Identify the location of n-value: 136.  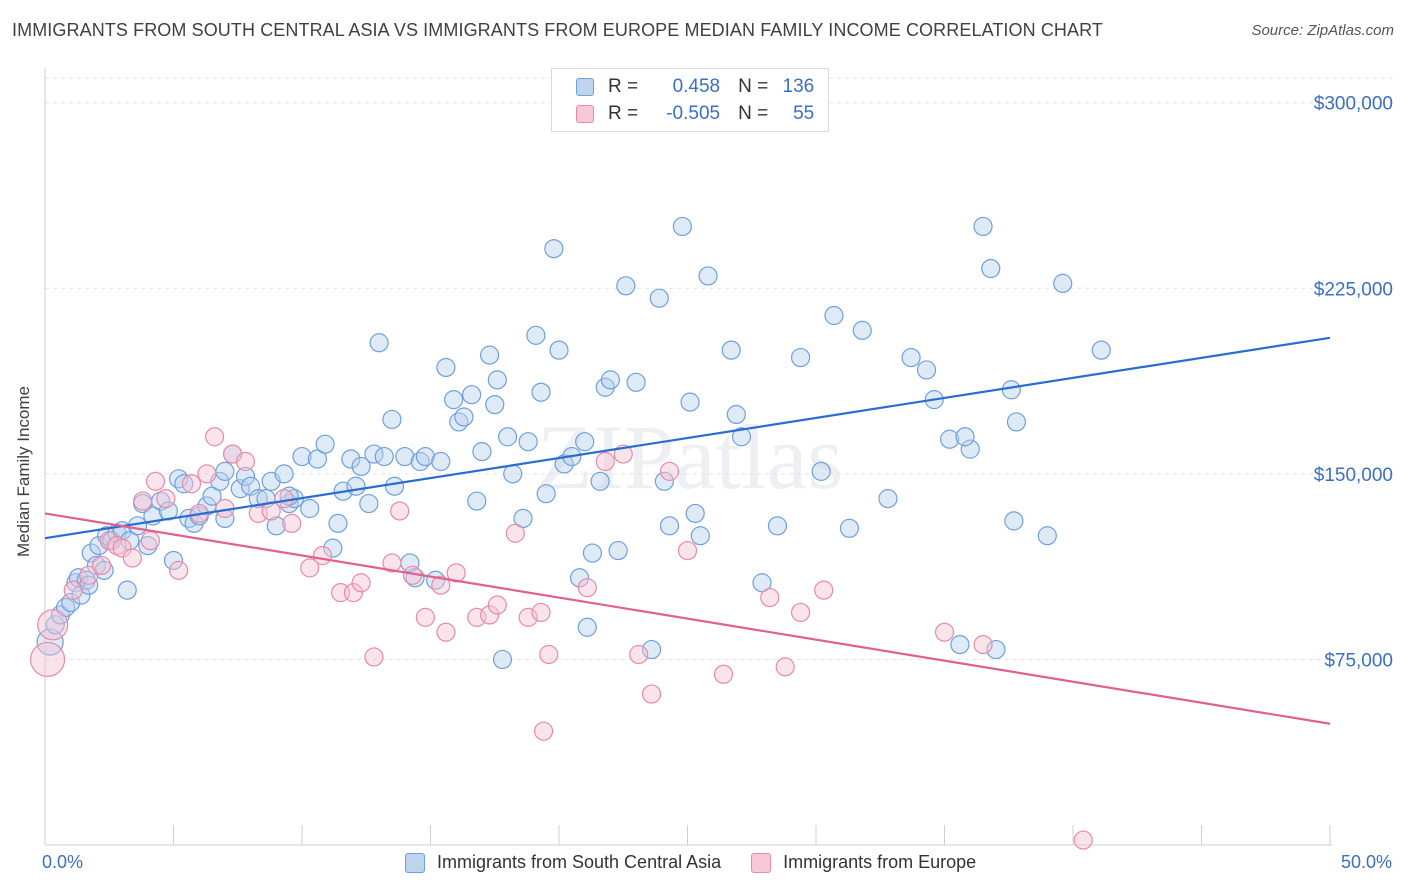
(798, 86).